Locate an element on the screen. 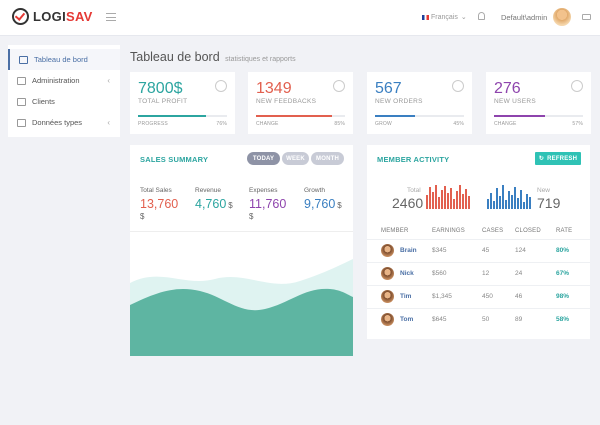 This screenshot has width=600, height=425. stat-footer: PROGRESS 76% is located at coordinates (182, 124).